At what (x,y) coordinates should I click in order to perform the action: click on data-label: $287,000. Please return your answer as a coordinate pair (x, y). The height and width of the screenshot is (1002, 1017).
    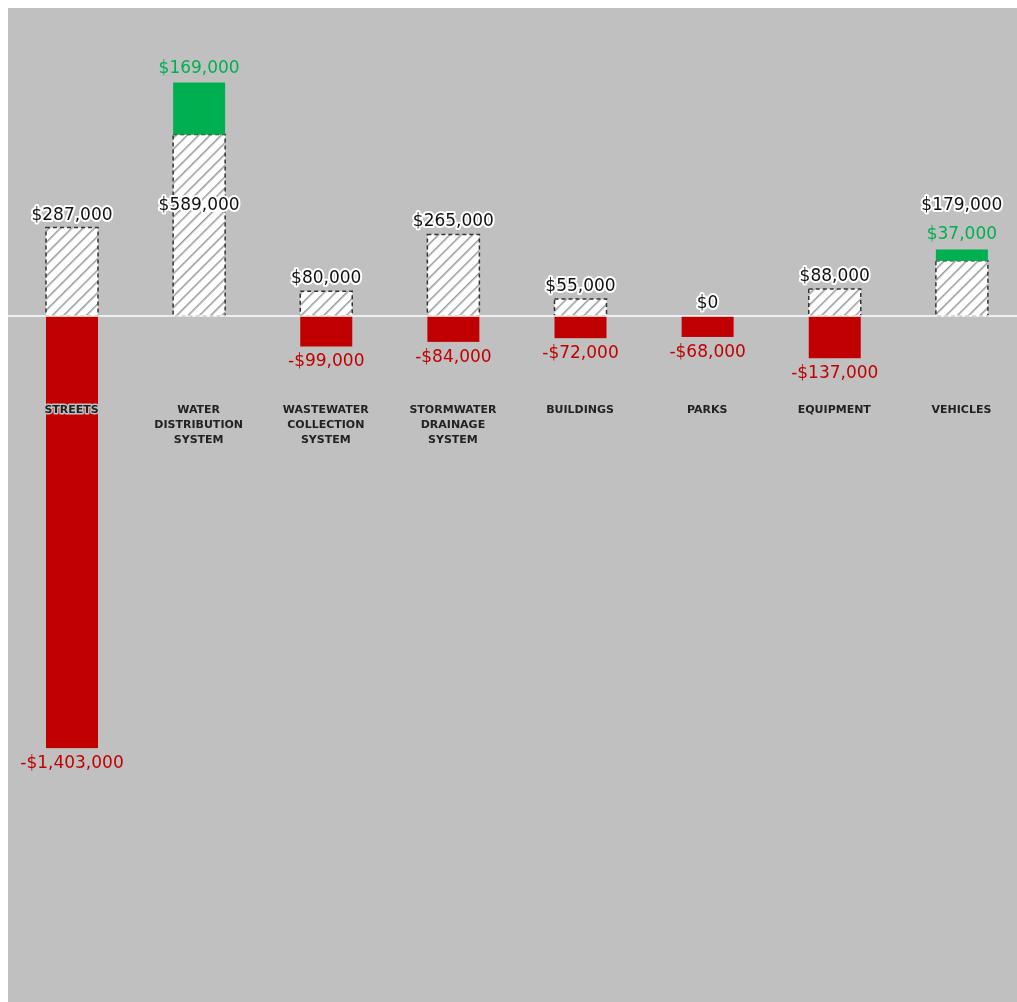
    Looking at the image, I should click on (72, 213).